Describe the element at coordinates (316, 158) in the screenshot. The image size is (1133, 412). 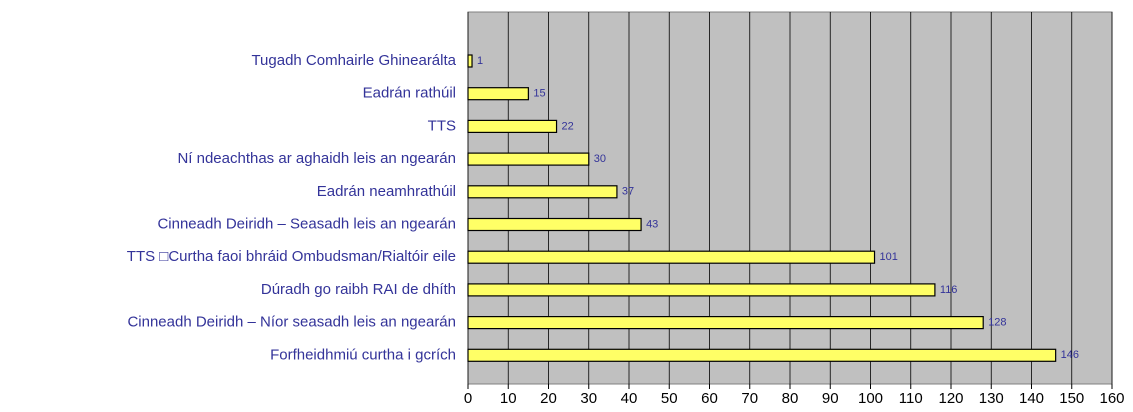
I see `y-tick-label: Ní ndeachthas ar aghaidh leis an ngearán` at that location.